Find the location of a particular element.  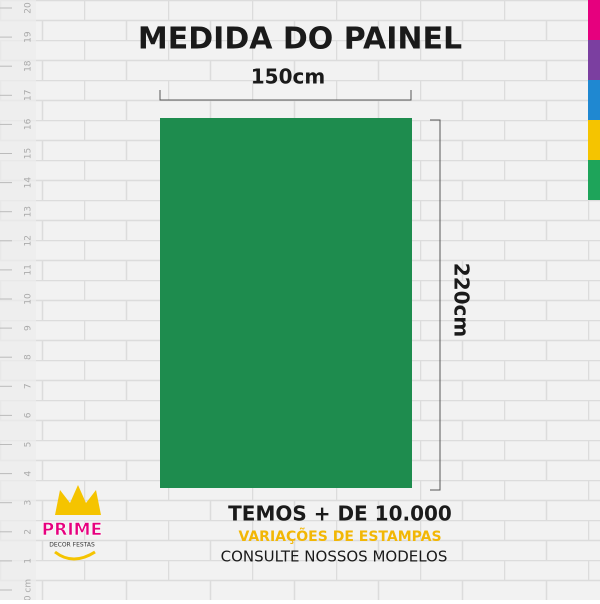

ruler-label: 8 is located at coordinates (29, 357).